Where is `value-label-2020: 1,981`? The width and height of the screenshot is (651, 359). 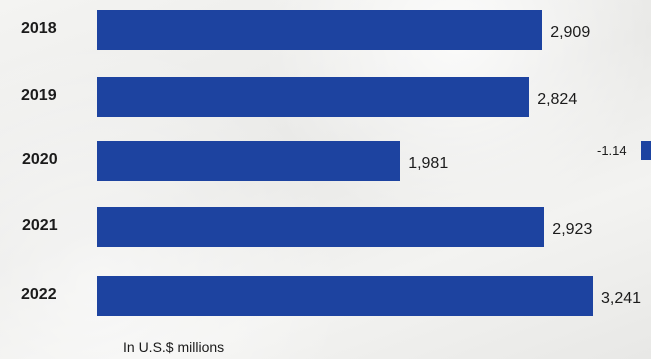 value-label-2020: 1,981 is located at coordinates (428, 163).